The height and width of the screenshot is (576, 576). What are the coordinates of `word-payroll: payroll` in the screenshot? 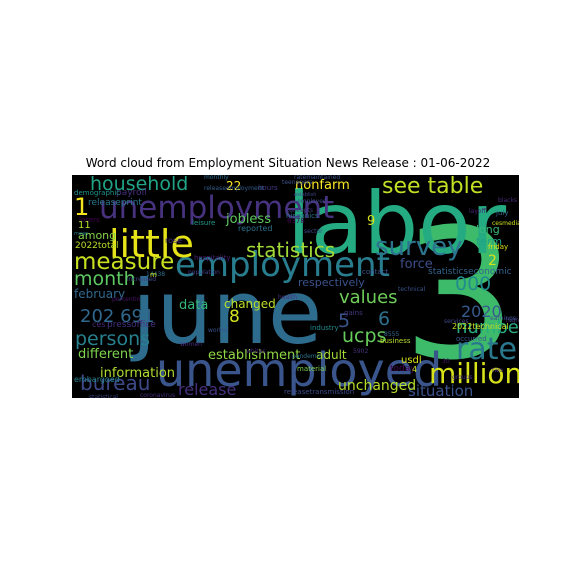 It's located at (131, 193).